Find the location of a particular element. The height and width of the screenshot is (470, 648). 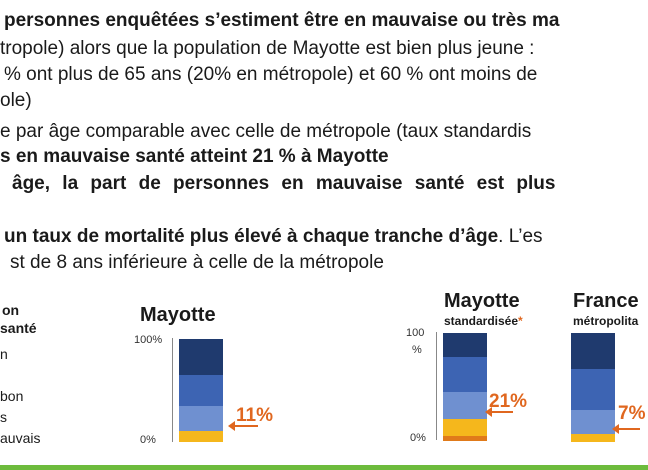

asterisk-mark: * is located at coordinates (520, 321).